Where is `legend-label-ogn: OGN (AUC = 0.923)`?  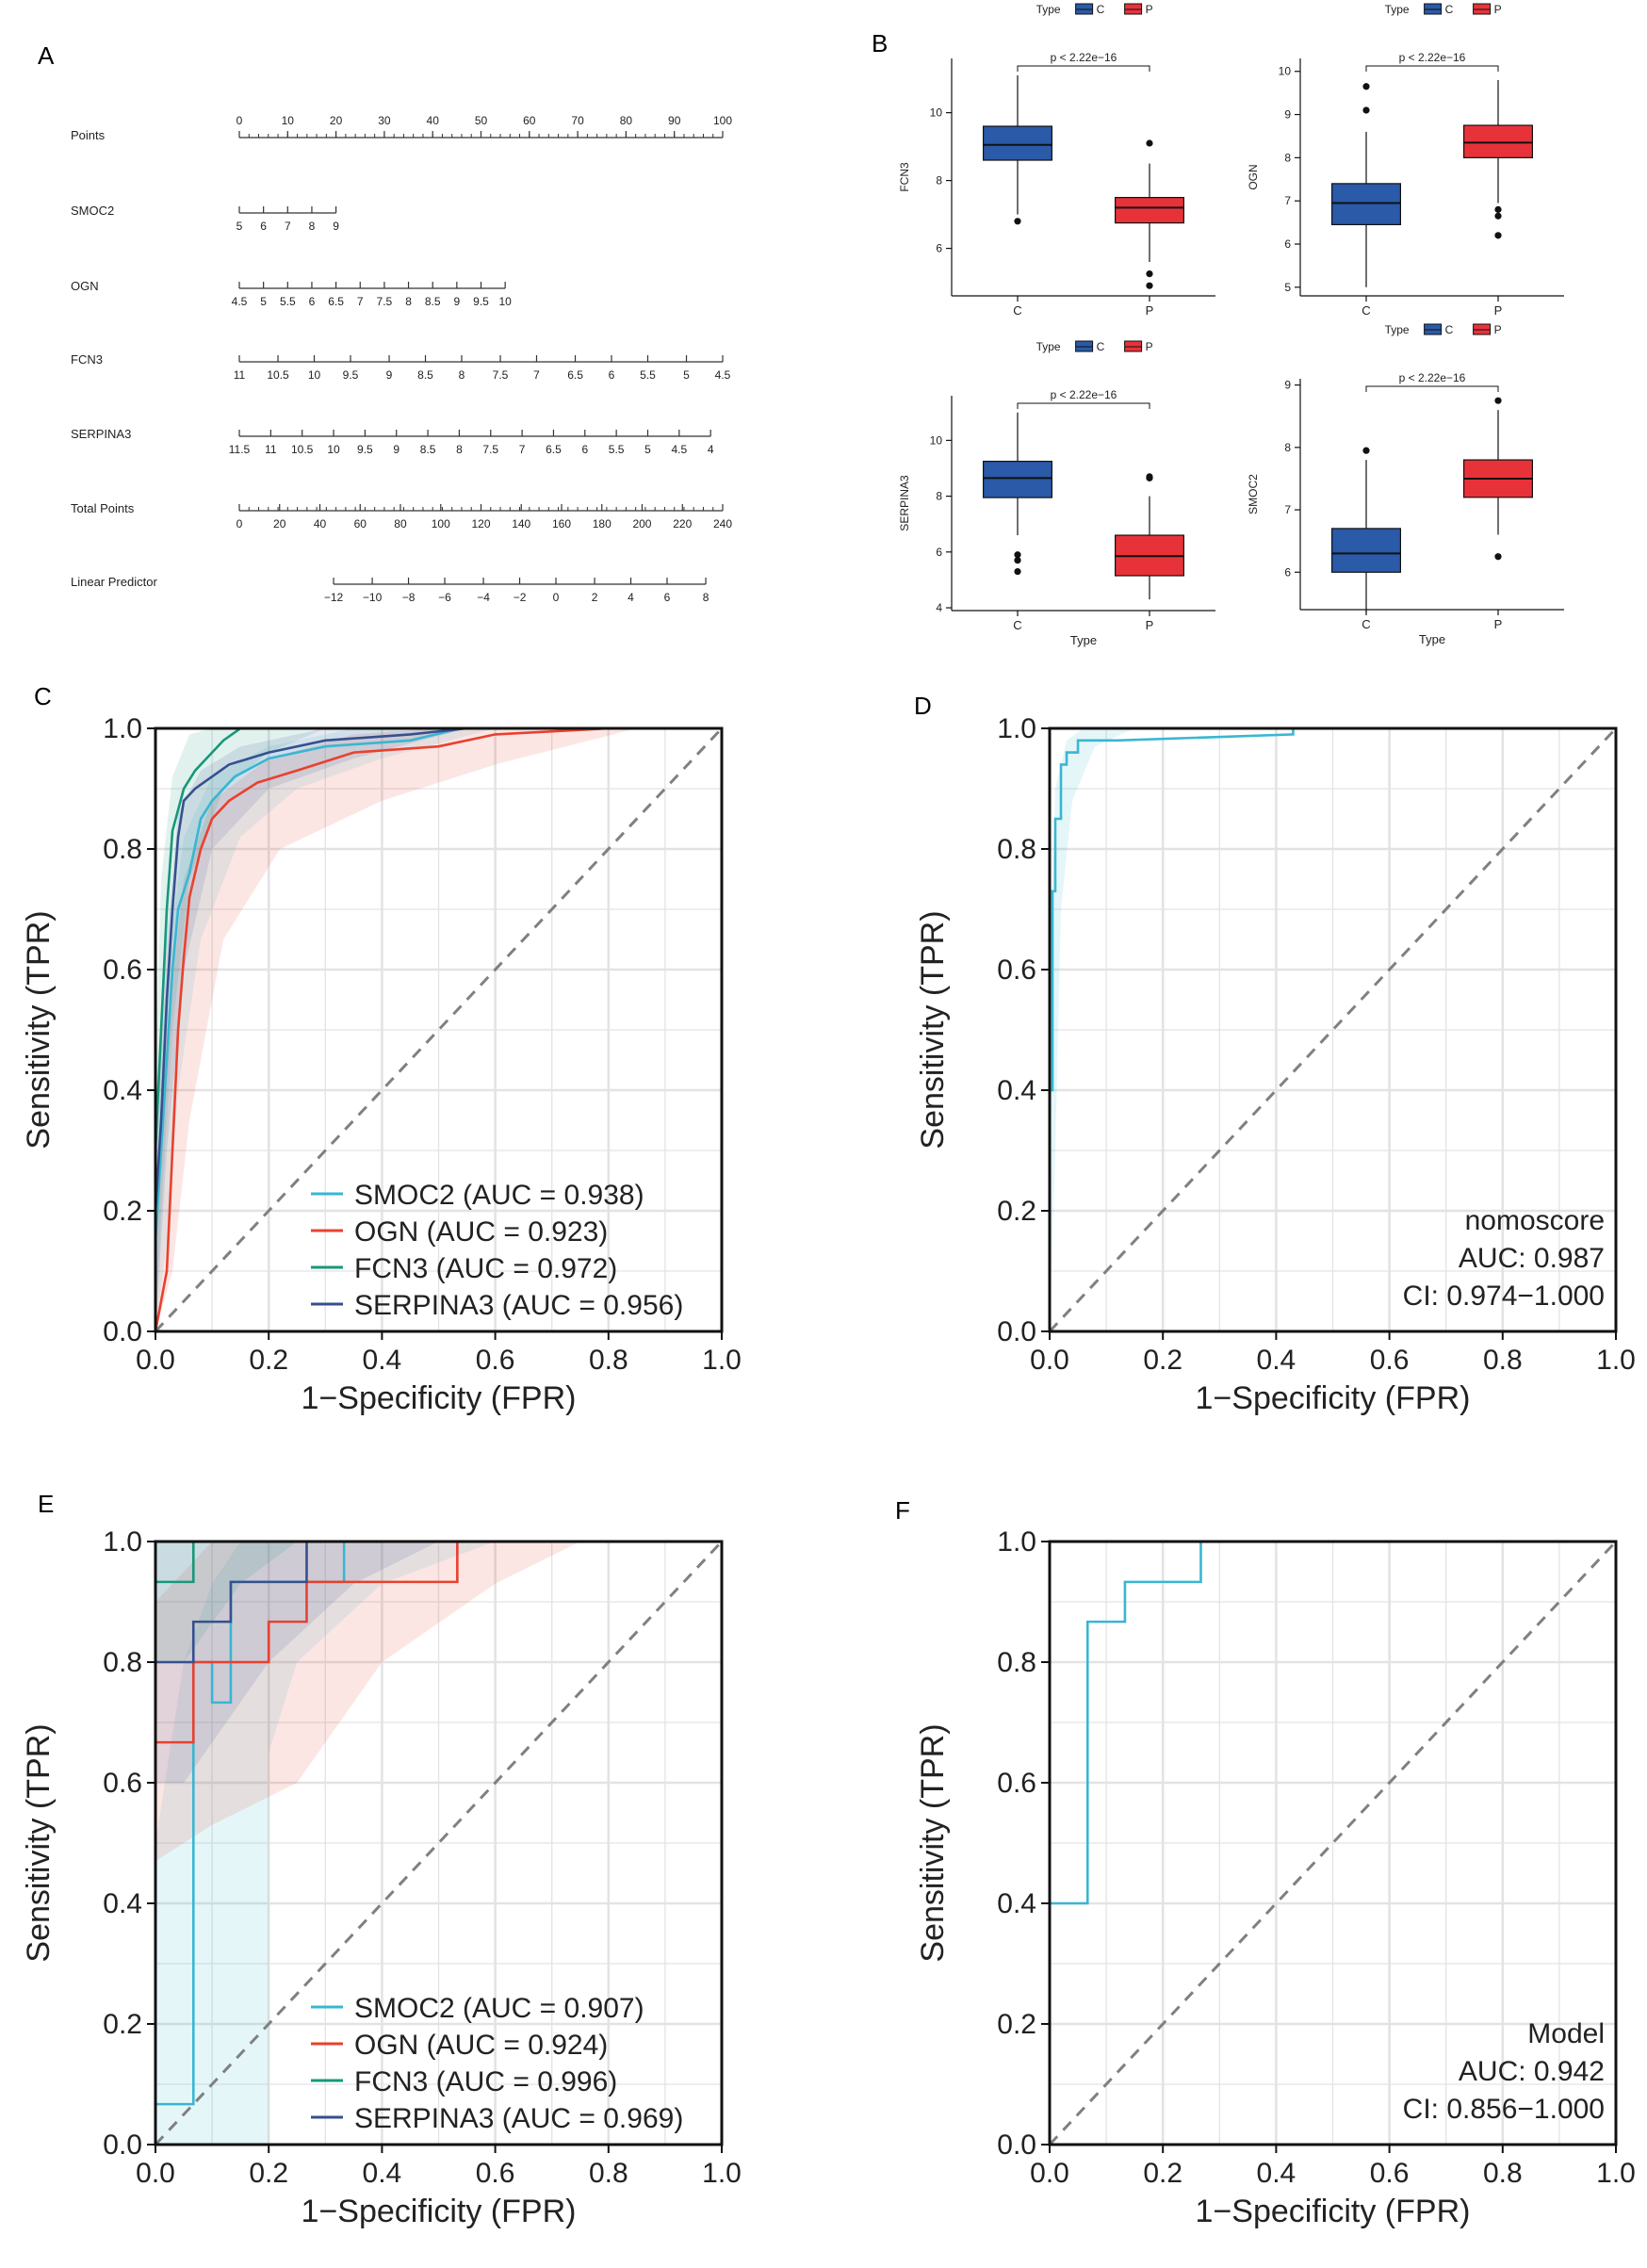
legend-label-ogn: OGN (AUC = 0.923) is located at coordinates (481, 1232).